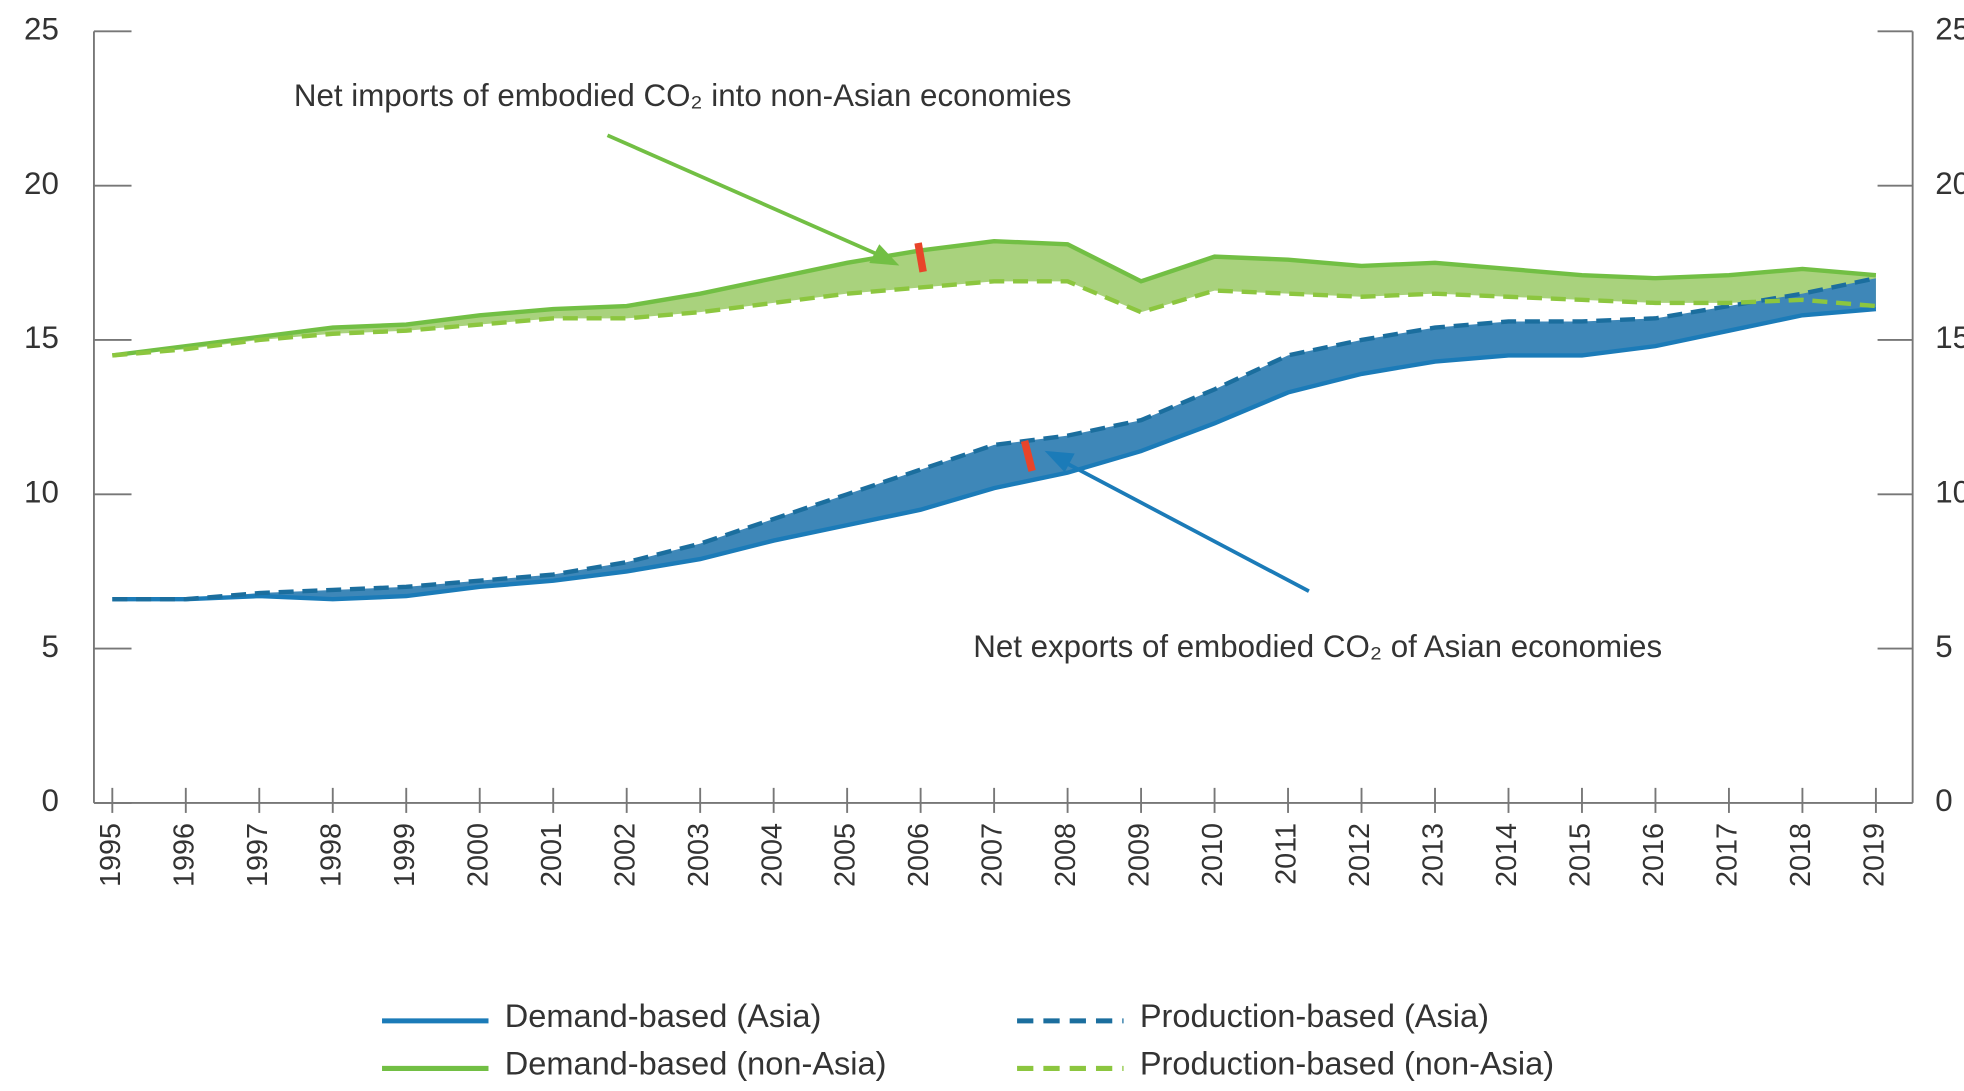  I want to click on x-tick-label: 1996, so click(184, 855).